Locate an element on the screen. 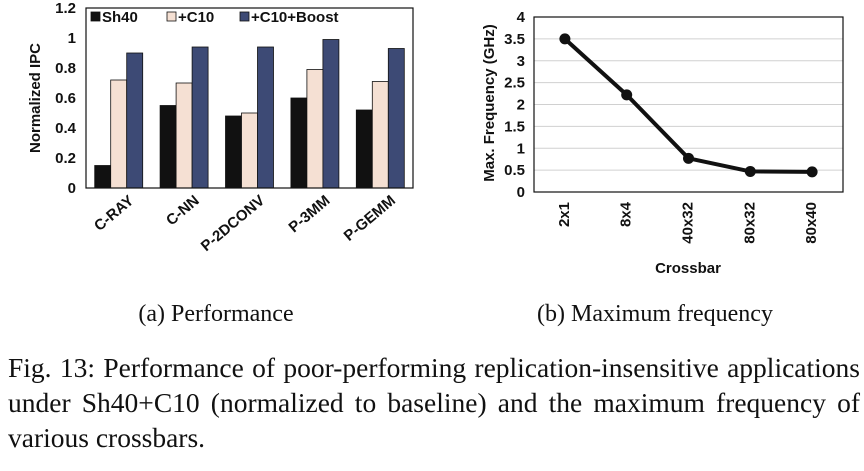  ipc-y-ticks: 0 0.2 0.4 0.6 0.8 1 1.2 is located at coordinates (66, 98).